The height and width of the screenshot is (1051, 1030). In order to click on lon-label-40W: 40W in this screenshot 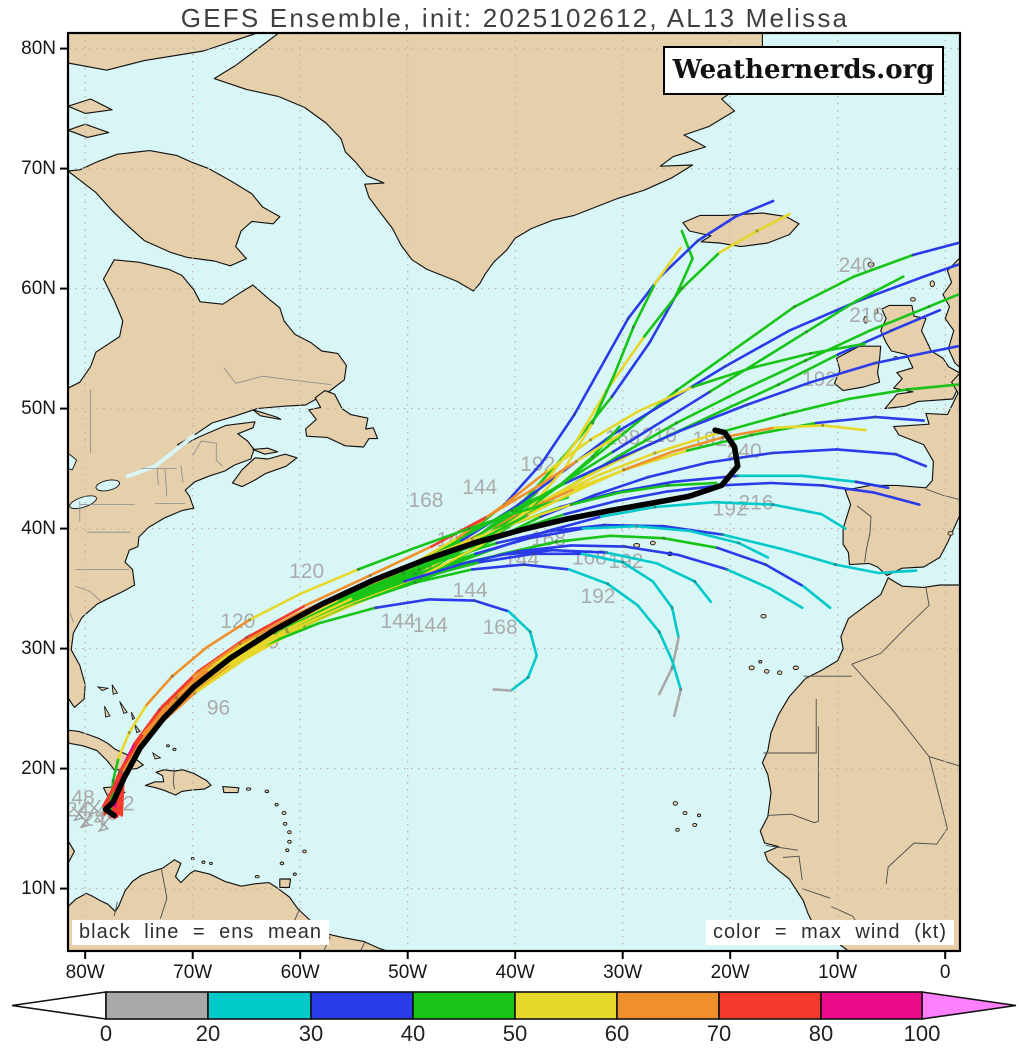, I will do `click(515, 972)`.